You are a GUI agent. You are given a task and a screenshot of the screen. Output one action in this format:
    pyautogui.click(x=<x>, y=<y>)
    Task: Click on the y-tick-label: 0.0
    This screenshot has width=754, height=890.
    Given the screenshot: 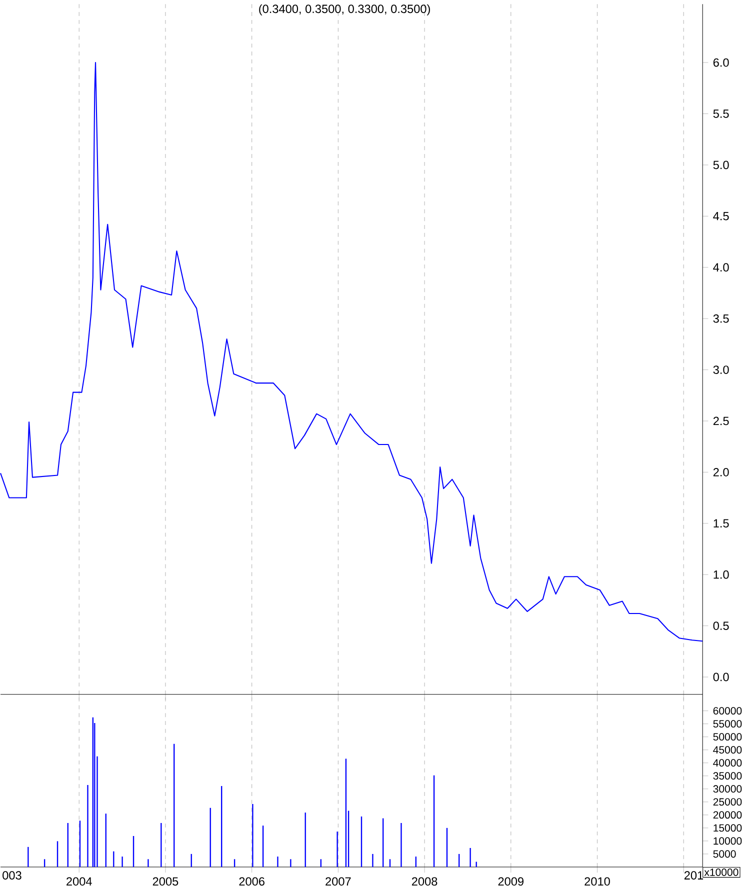 What is the action you would take?
    pyautogui.click(x=721, y=677)
    